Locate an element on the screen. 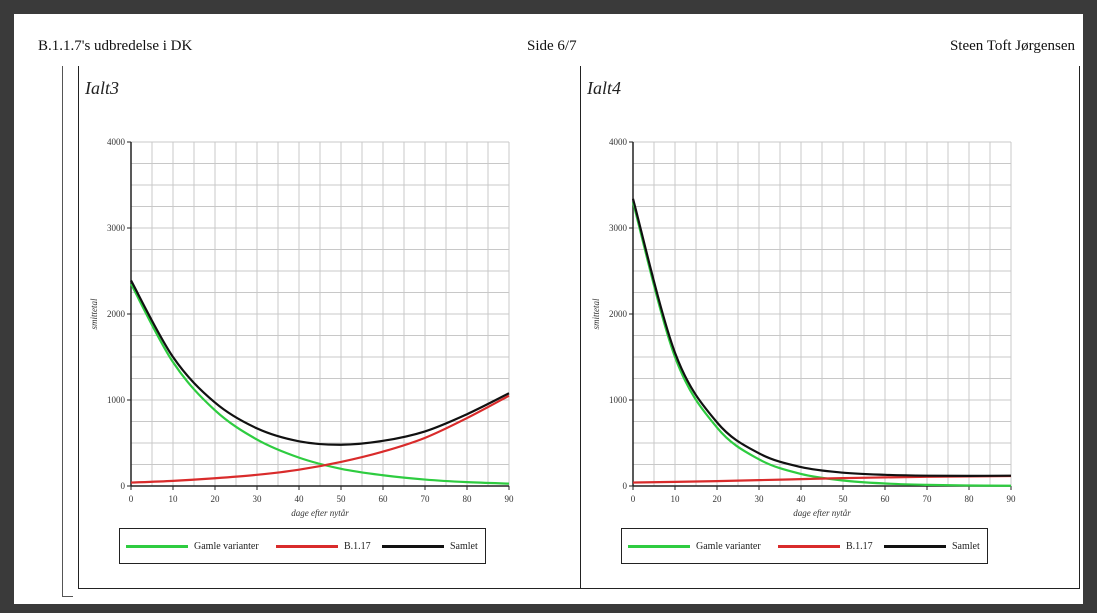 The width and height of the screenshot is (1097, 613). series-line-total is located at coordinates (320, 362).